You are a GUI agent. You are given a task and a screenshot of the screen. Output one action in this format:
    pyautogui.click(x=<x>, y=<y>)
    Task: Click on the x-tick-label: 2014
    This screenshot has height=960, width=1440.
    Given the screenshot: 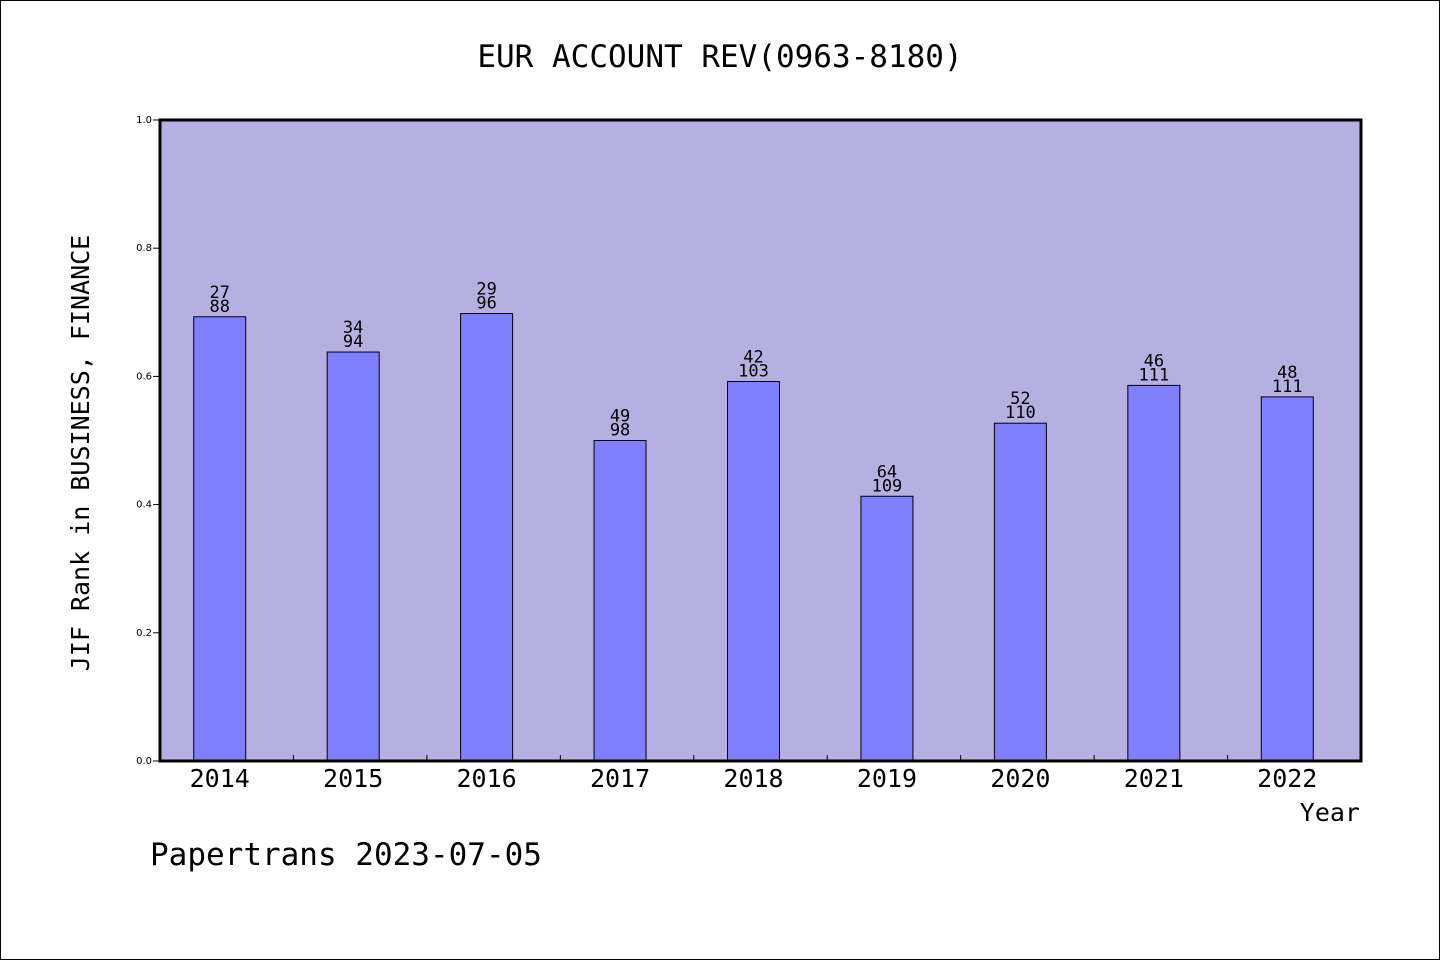 What is the action you would take?
    pyautogui.click(x=220, y=778)
    